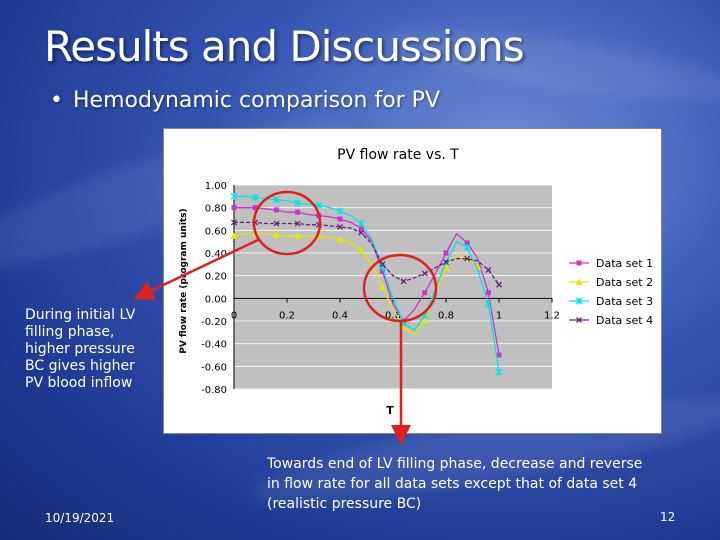  What do you see at coordinates (340, 315) in the screenshot?
I see `x-tick-label: 0.4` at bounding box center [340, 315].